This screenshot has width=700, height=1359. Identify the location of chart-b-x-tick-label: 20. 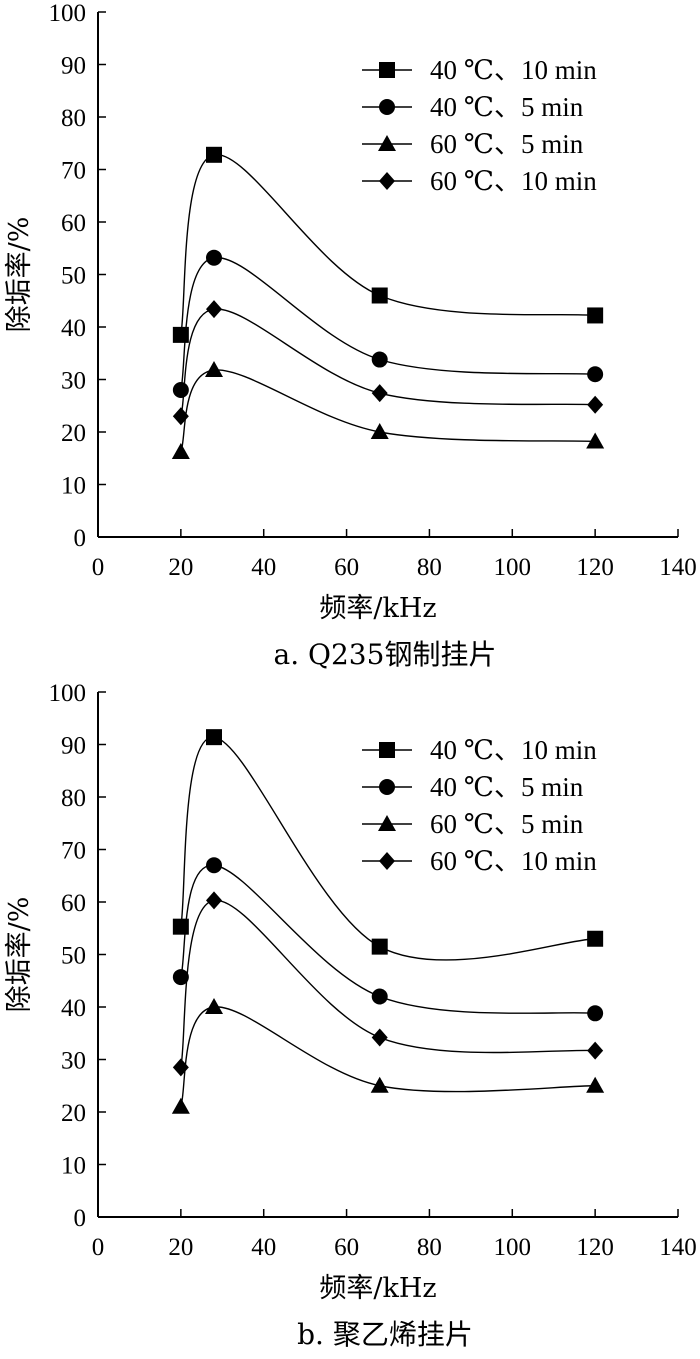
(180, 1247).